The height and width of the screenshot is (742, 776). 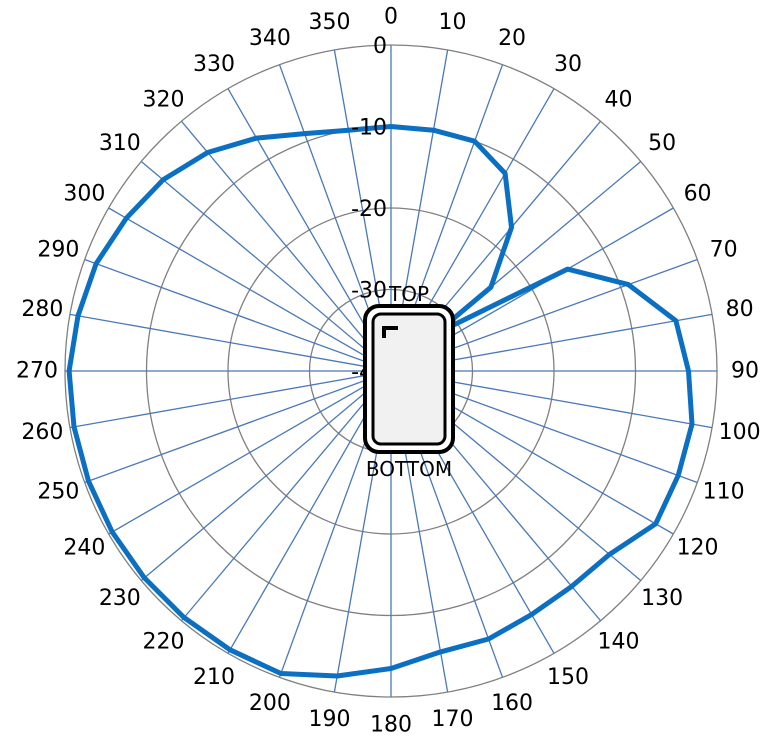 What do you see at coordinates (568, 677) in the screenshot?
I see `angle-label: 150` at bounding box center [568, 677].